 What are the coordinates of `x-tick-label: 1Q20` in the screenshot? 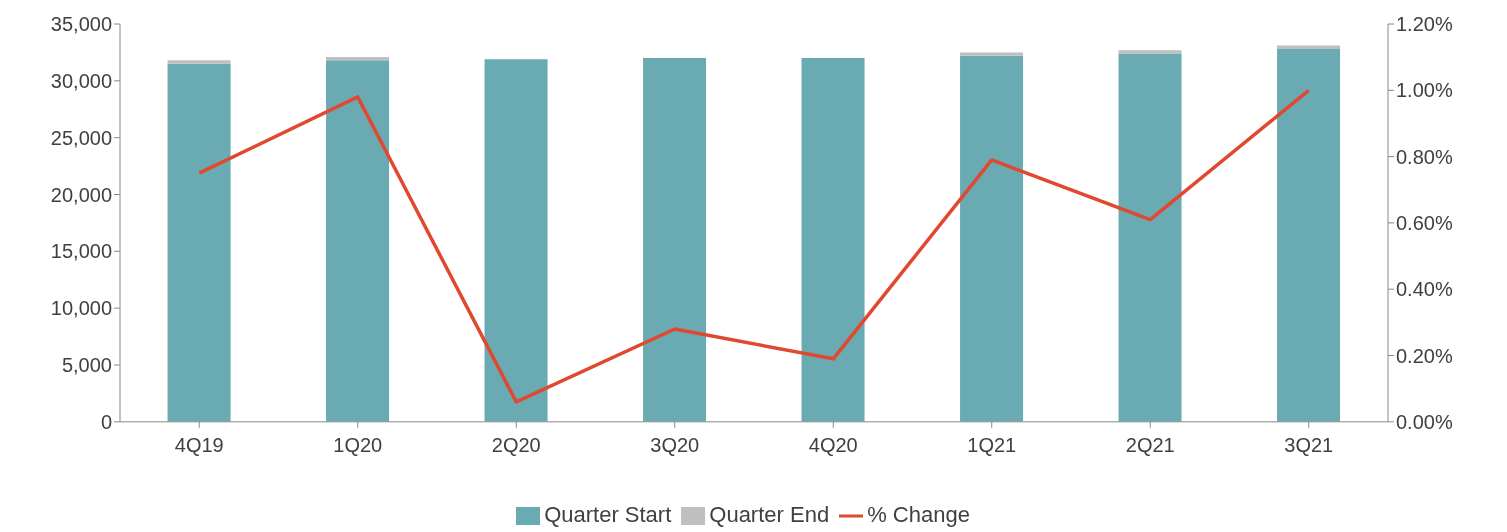 It's located at (358, 445).